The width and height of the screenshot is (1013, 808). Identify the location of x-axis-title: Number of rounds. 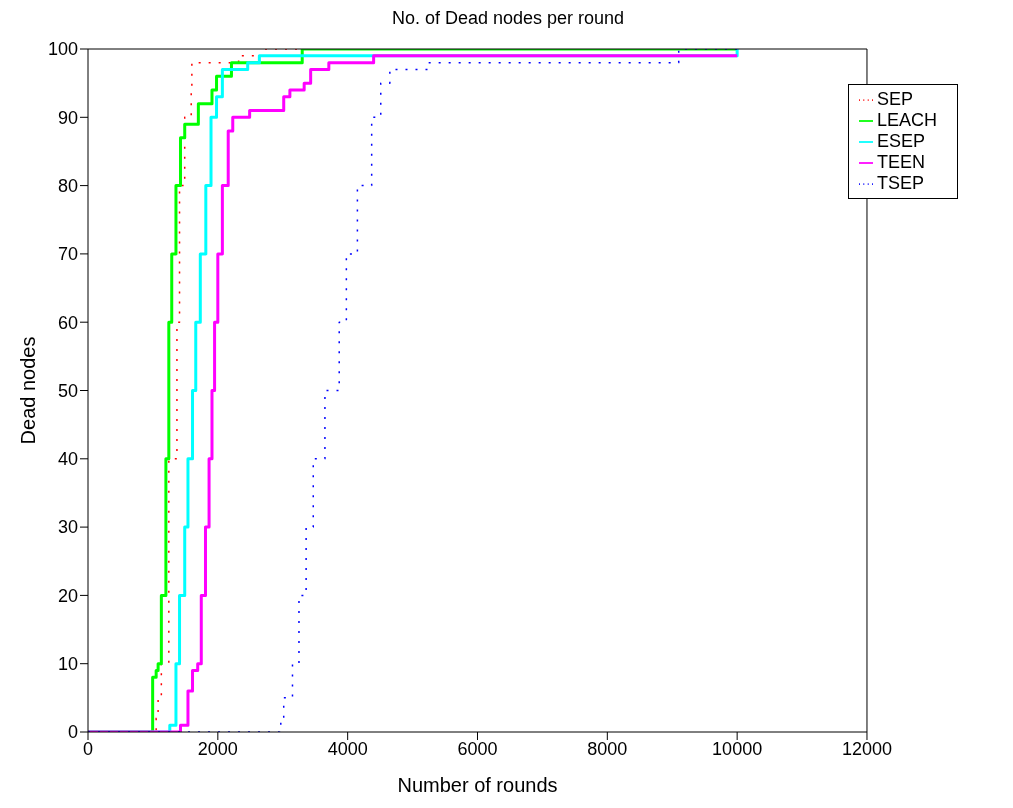
(477, 785).